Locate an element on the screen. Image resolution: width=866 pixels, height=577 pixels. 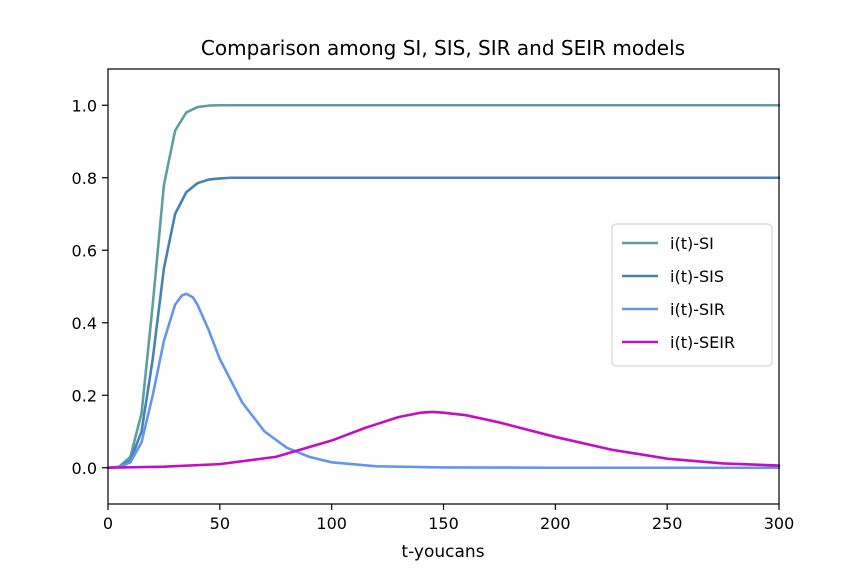
y-tick-label: 0.2 is located at coordinates (84, 395).